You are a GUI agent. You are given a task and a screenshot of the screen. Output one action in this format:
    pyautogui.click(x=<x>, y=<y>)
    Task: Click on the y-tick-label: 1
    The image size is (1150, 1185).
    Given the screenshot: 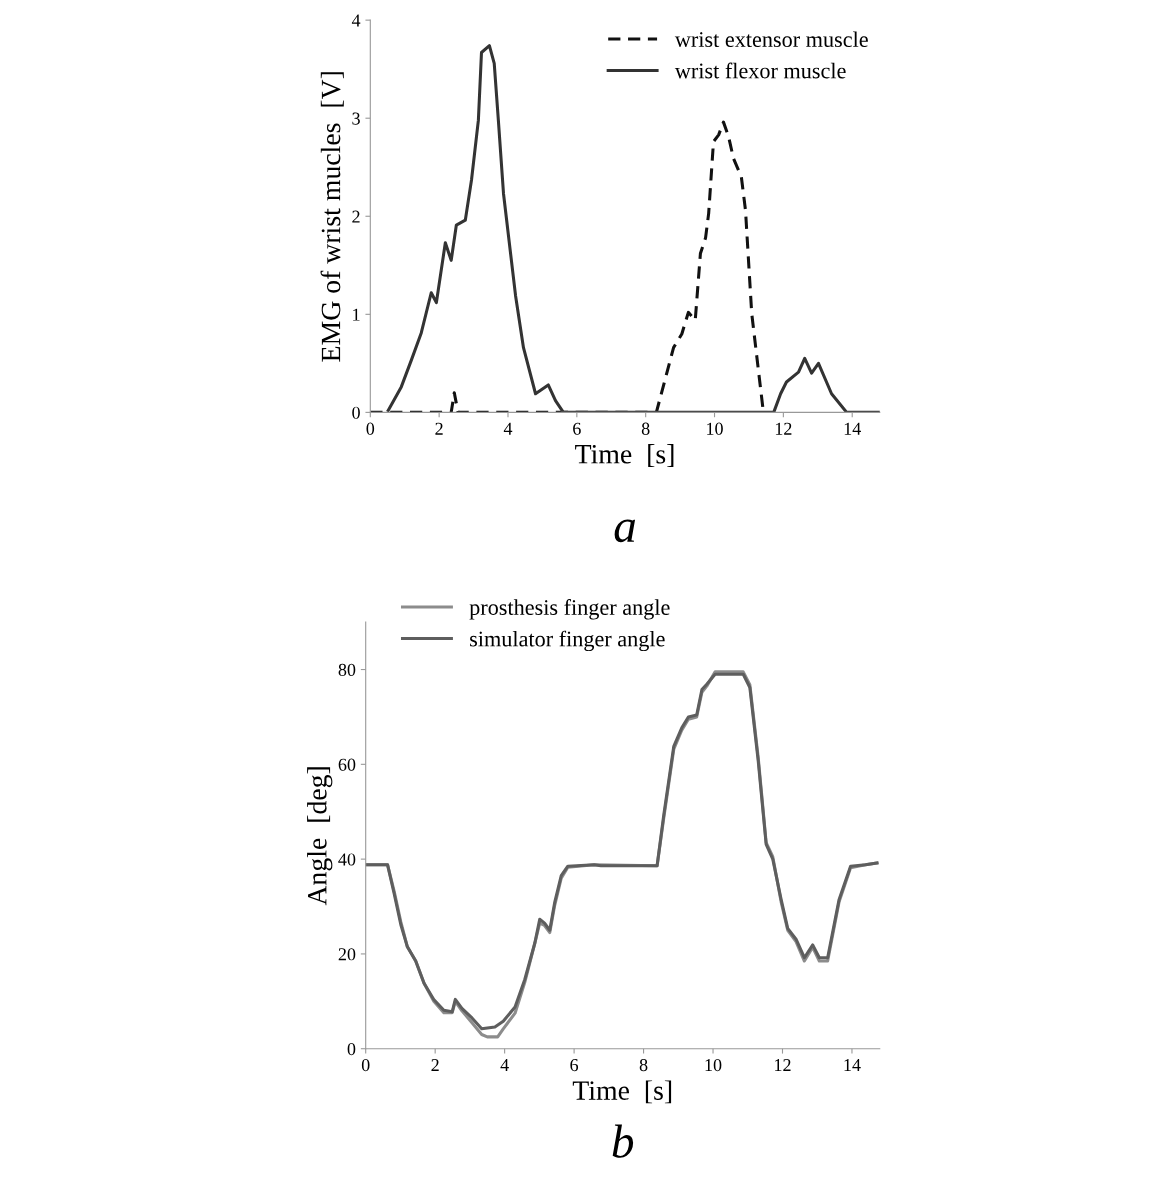 What is the action you would take?
    pyautogui.click(x=356, y=314)
    